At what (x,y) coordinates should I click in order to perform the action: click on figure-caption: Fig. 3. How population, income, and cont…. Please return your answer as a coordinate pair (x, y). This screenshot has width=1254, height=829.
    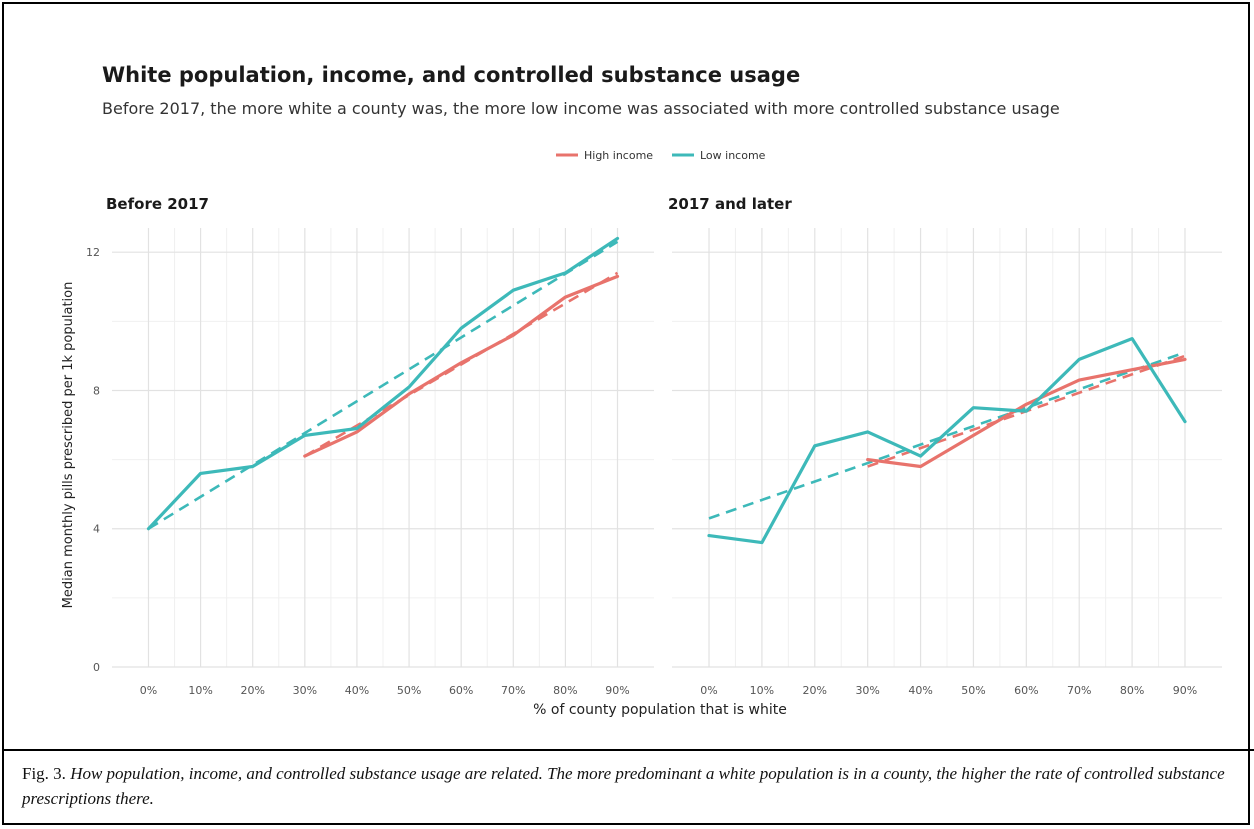
    Looking at the image, I should click on (627, 786).